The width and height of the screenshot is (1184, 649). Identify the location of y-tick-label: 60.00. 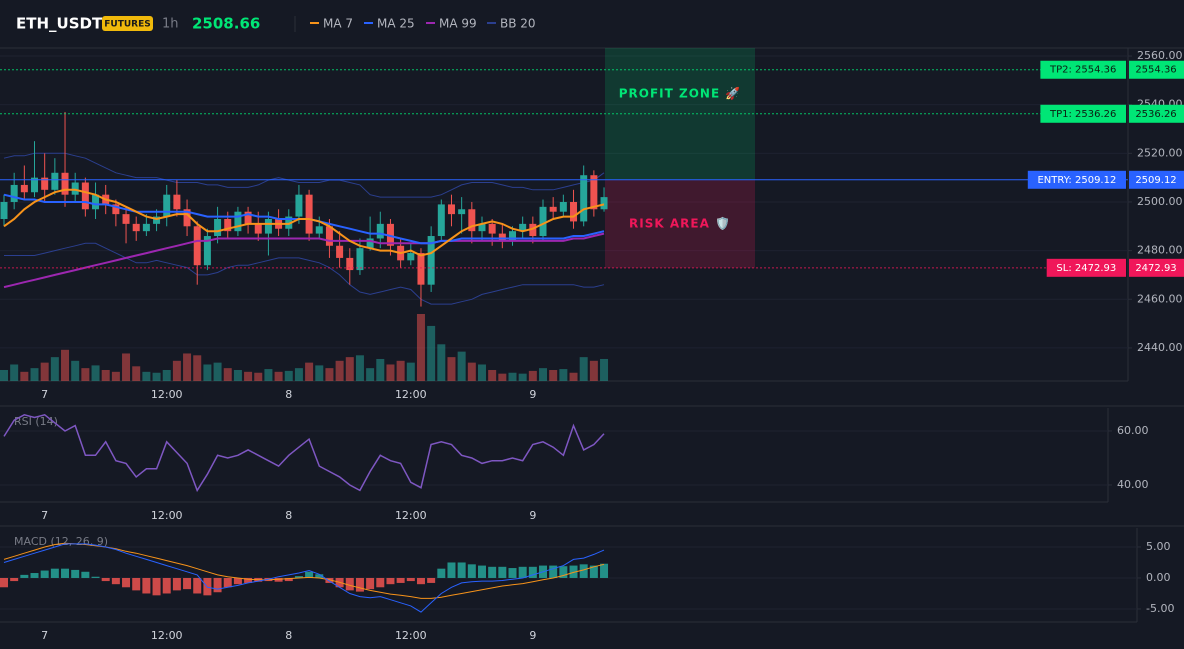
(1133, 430).